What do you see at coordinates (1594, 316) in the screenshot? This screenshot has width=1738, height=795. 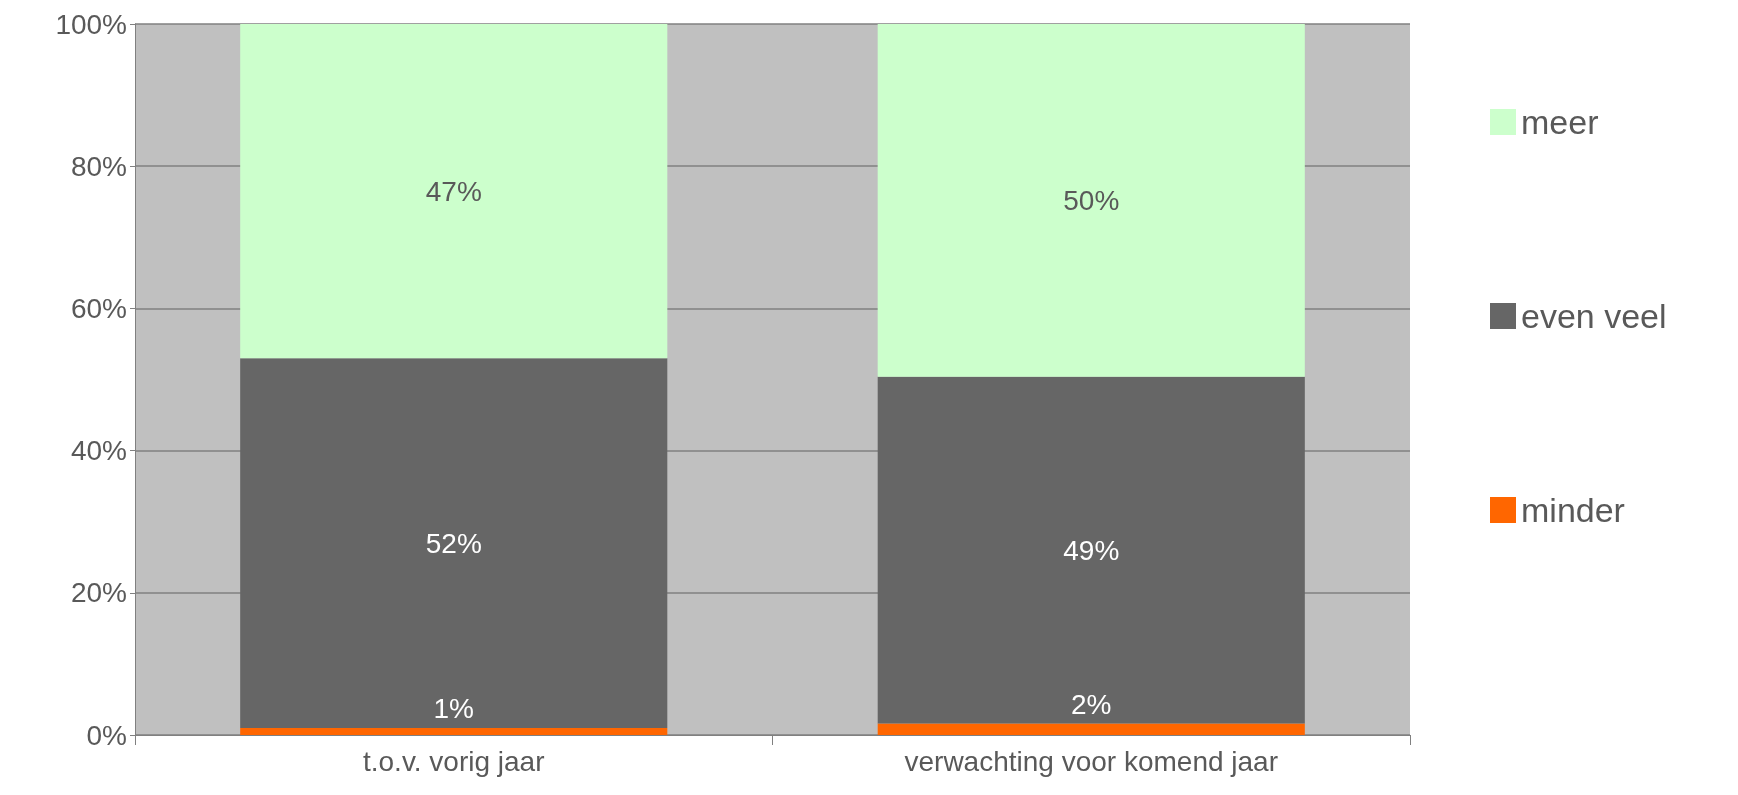 I see `legend-label: even veel` at bounding box center [1594, 316].